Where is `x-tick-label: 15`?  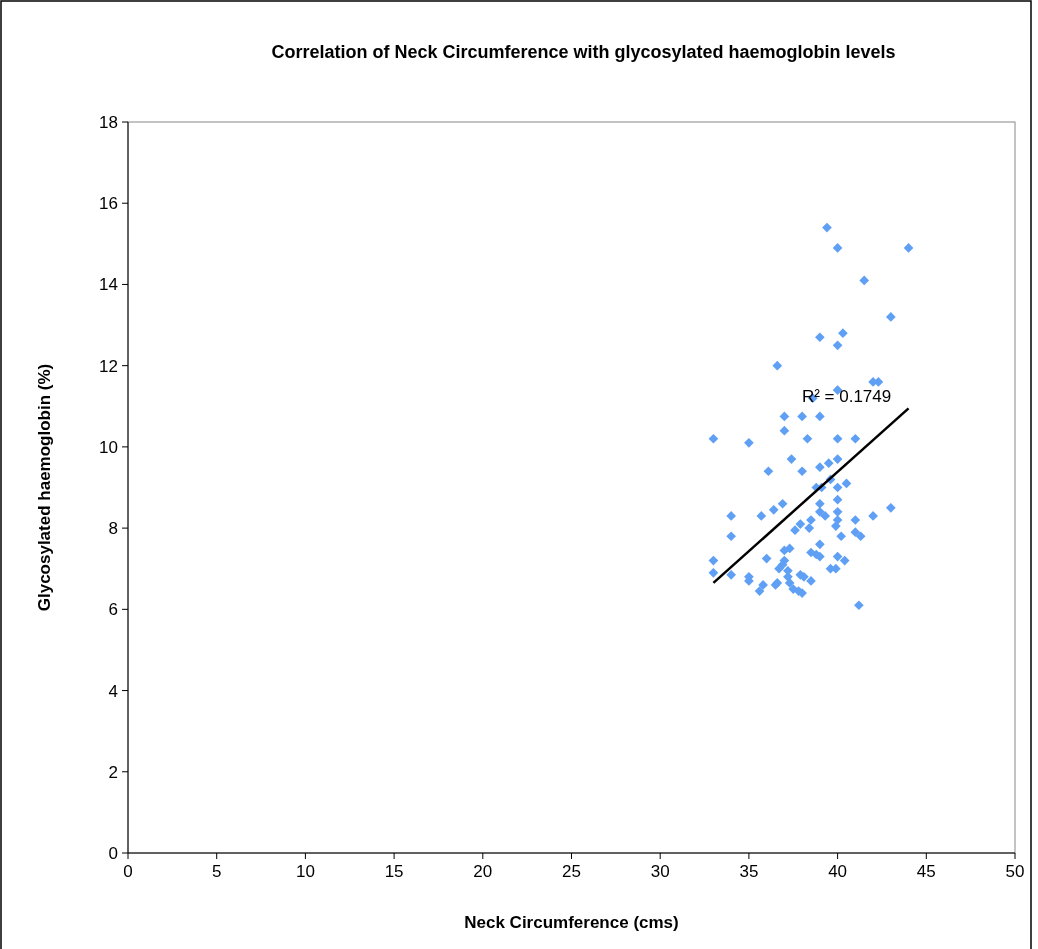 x-tick-label: 15 is located at coordinates (394, 871).